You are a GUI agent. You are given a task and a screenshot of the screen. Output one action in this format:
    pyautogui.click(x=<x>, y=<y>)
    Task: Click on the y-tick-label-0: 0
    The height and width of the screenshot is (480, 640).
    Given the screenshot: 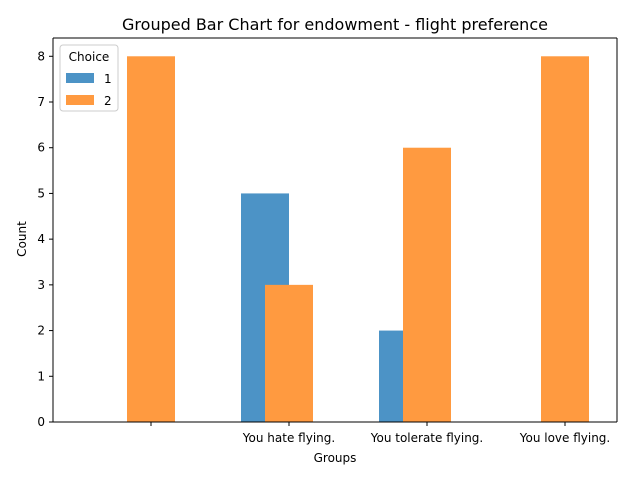 What is the action you would take?
    pyautogui.click(x=41, y=422)
    